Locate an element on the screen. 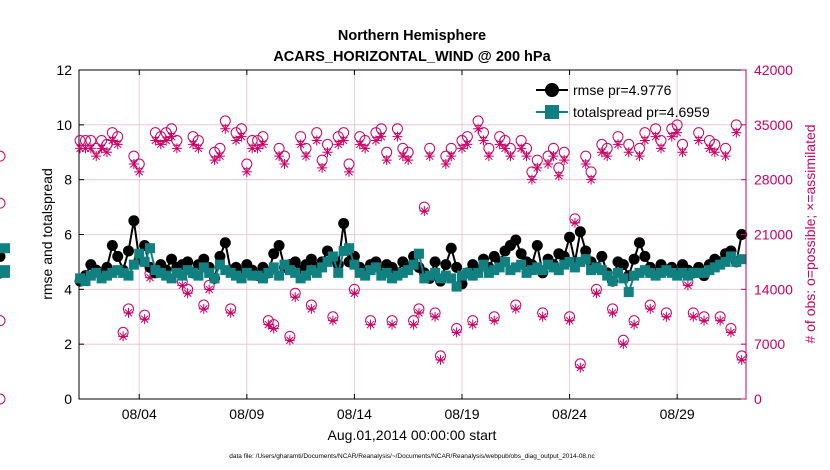 This screenshot has height=470, width=830. y-left-tick-label: 6 is located at coordinates (68, 235).